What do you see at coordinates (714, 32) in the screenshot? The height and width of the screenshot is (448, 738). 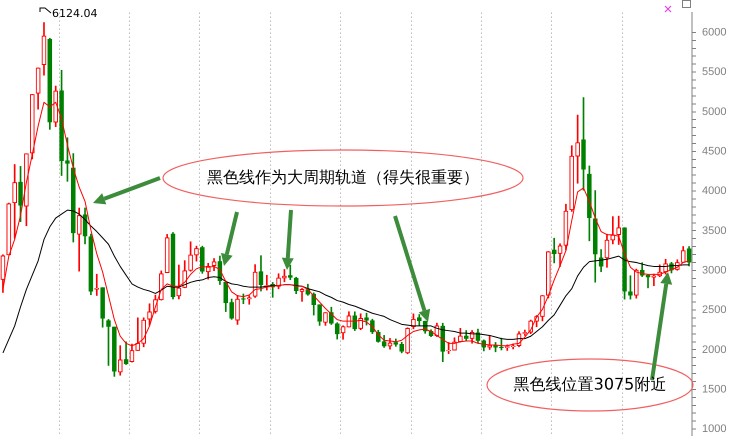 I see `y-tick-label: 6000` at bounding box center [714, 32].